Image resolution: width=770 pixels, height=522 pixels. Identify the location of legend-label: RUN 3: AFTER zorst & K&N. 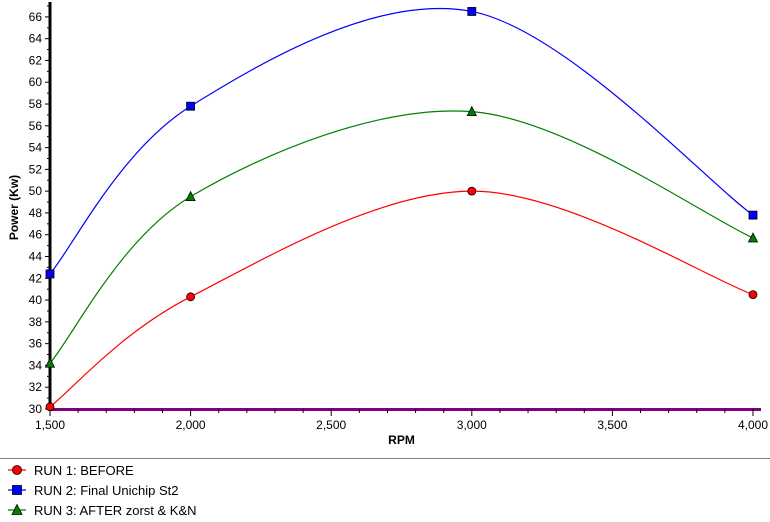
(115, 510).